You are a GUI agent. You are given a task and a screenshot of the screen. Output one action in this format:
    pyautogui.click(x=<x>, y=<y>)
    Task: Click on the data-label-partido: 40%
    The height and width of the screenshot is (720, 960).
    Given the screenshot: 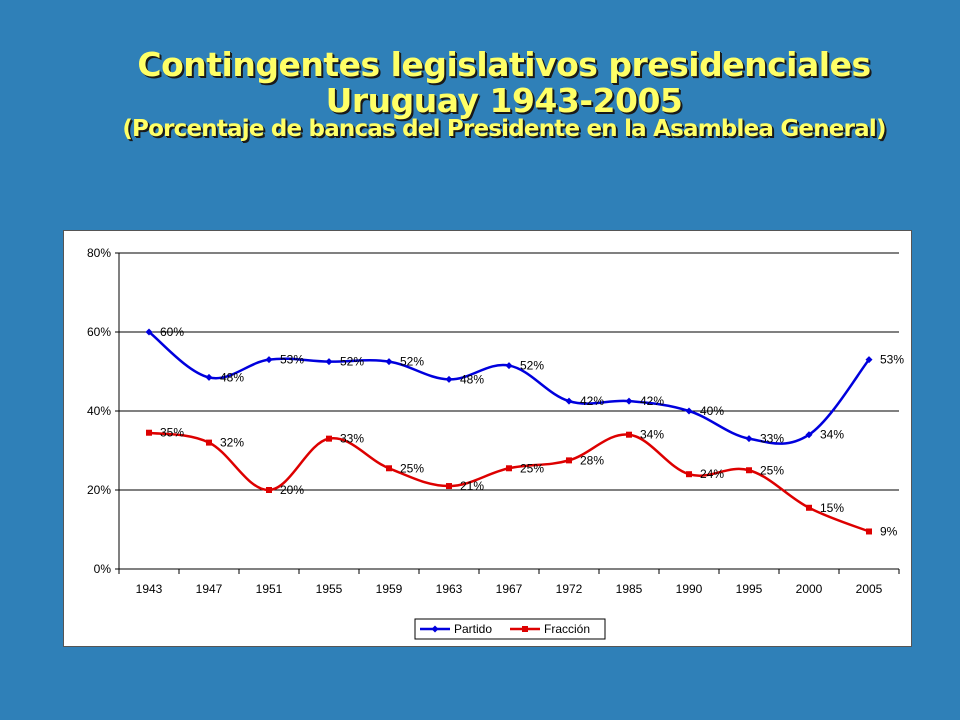 What is the action you would take?
    pyautogui.click(x=712, y=411)
    